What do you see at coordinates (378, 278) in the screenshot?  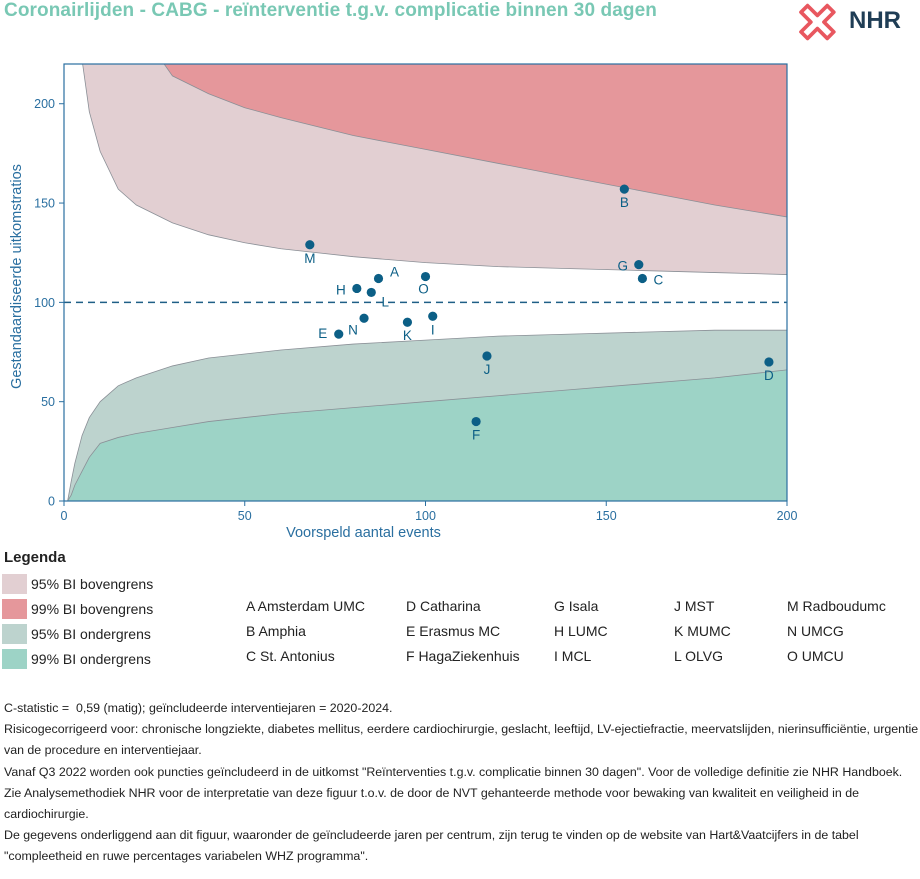 I see `data-point-a` at bounding box center [378, 278].